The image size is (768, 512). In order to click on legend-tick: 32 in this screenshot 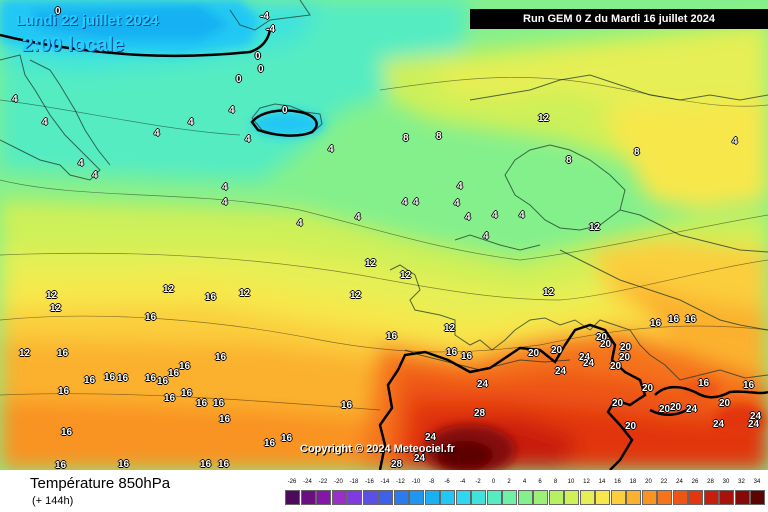, I will do `click(741, 482)`.